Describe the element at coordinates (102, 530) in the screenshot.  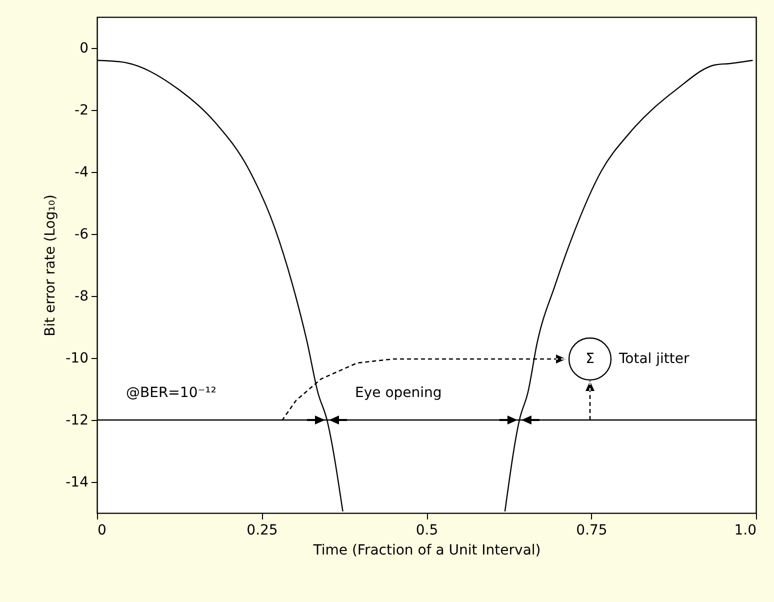
I see `x-tick-label: 0` at that location.